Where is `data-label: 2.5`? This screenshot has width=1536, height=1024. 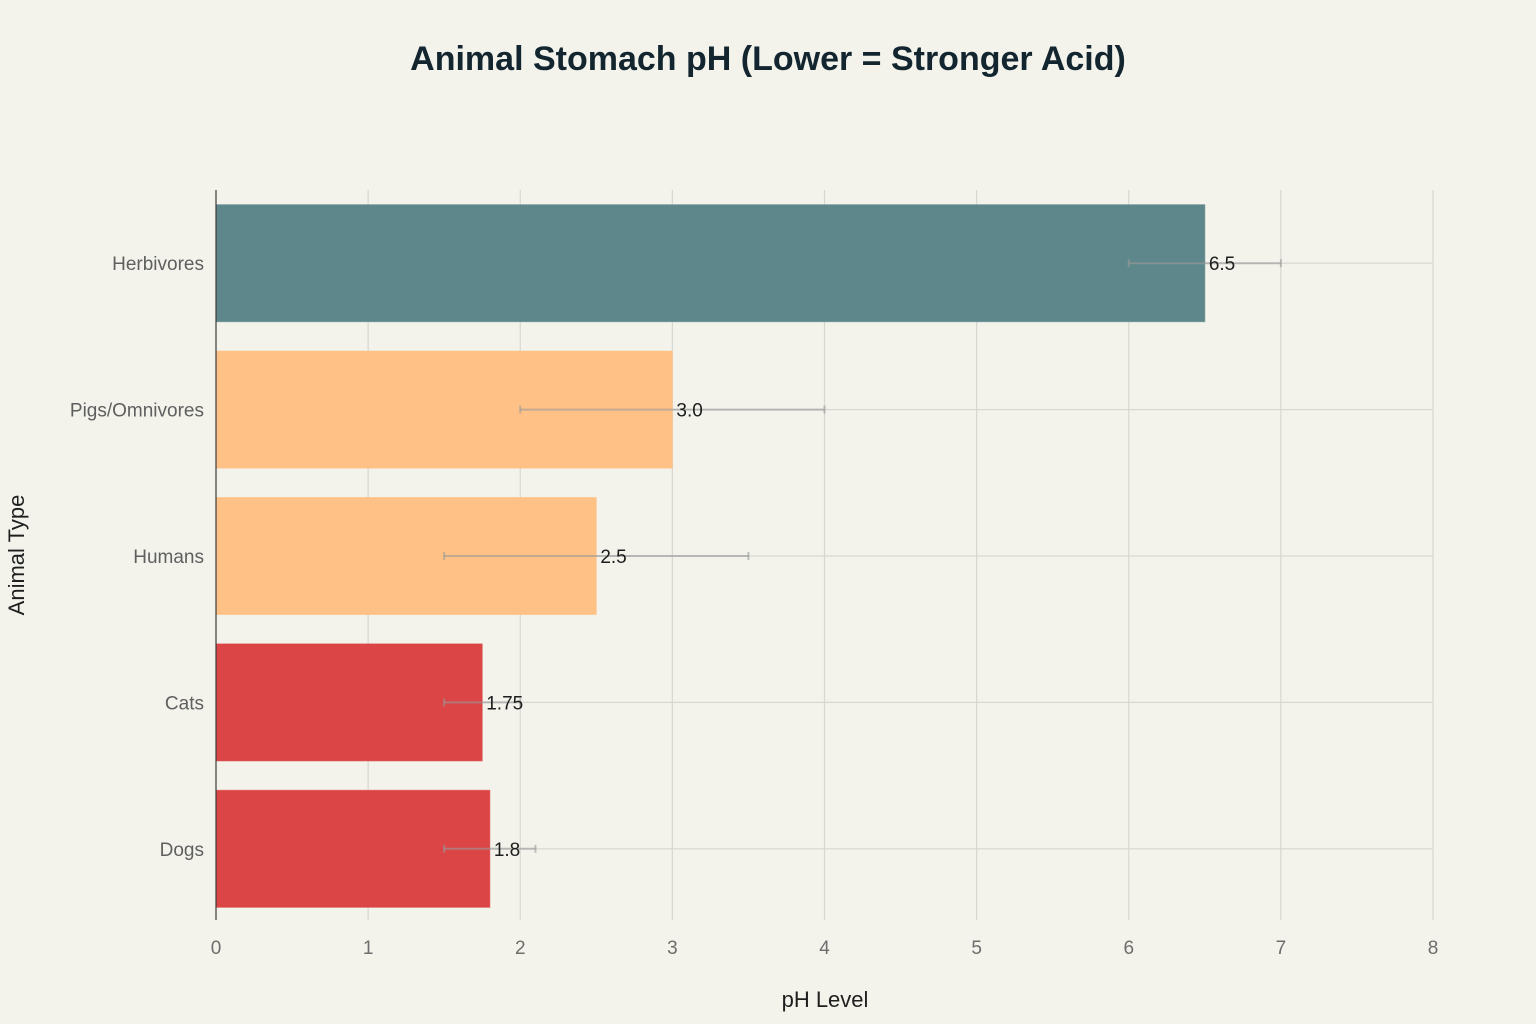 data-label: 2.5 is located at coordinates (613, 557).